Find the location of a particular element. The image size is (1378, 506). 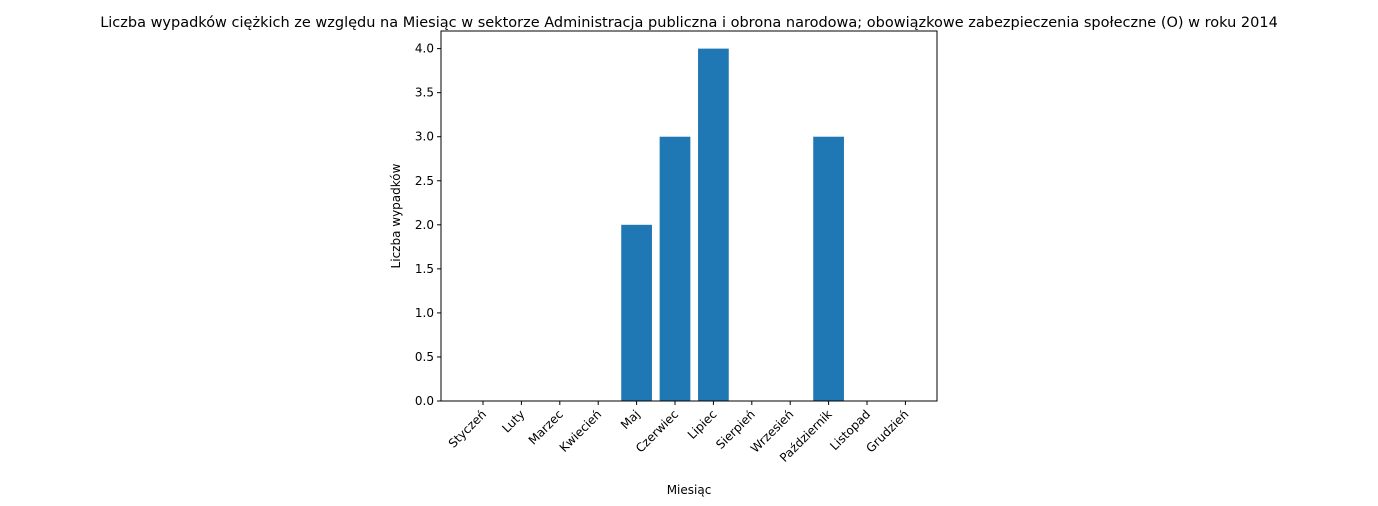

bars-group is located at coordinates (732, 225).